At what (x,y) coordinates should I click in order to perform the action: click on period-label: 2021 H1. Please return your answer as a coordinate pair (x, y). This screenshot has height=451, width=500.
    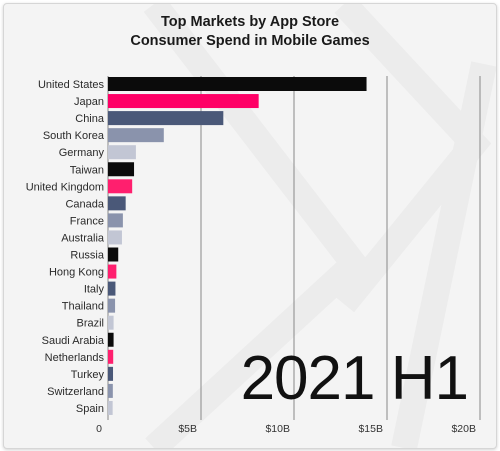
    Looking at the image, I should click on (354, 378).